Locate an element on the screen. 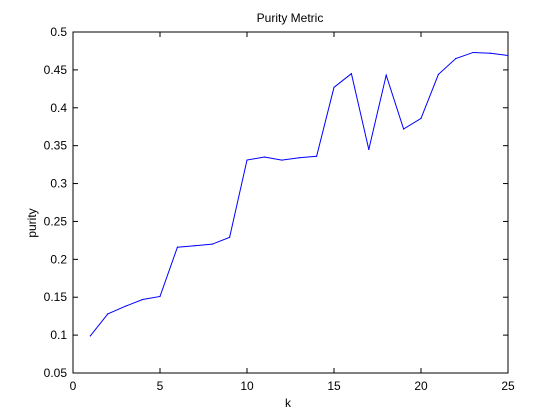  x-tick-label: 10 is located at coordinates (247, 386).